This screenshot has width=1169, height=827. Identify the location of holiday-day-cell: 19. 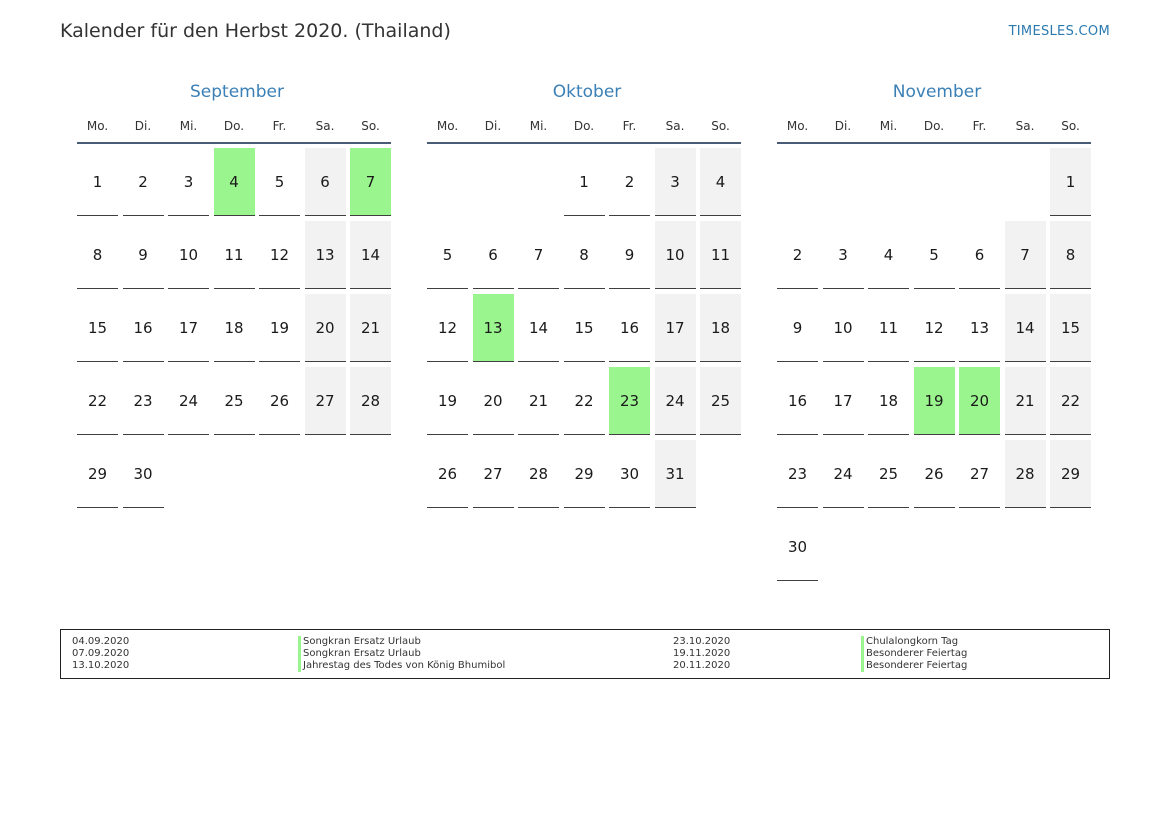
(934, 401).